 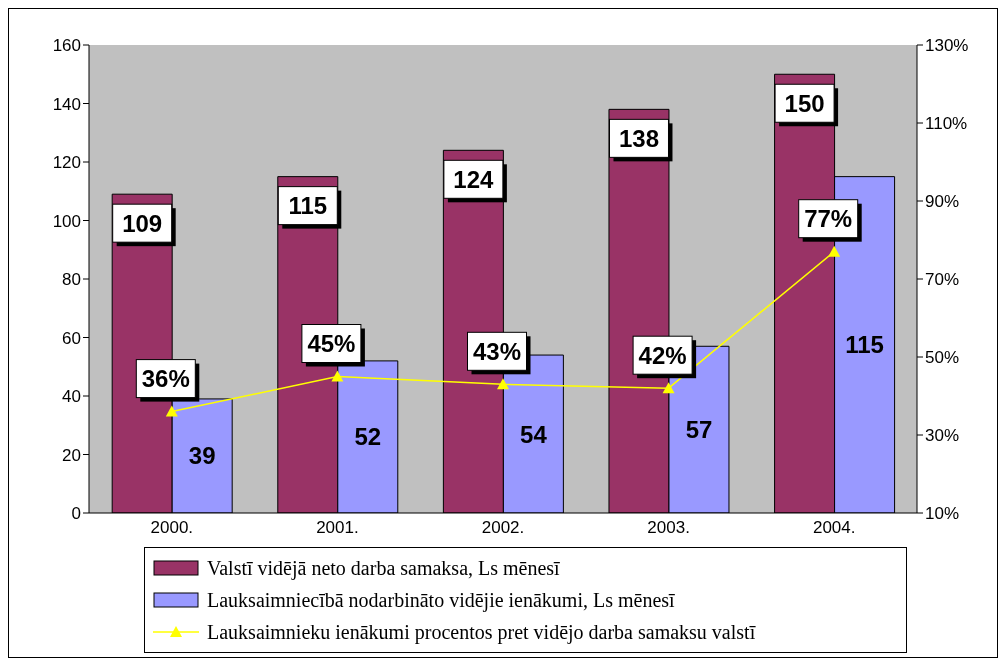 I want to click on y-tick-label: 80, so click(x=71, y=280).